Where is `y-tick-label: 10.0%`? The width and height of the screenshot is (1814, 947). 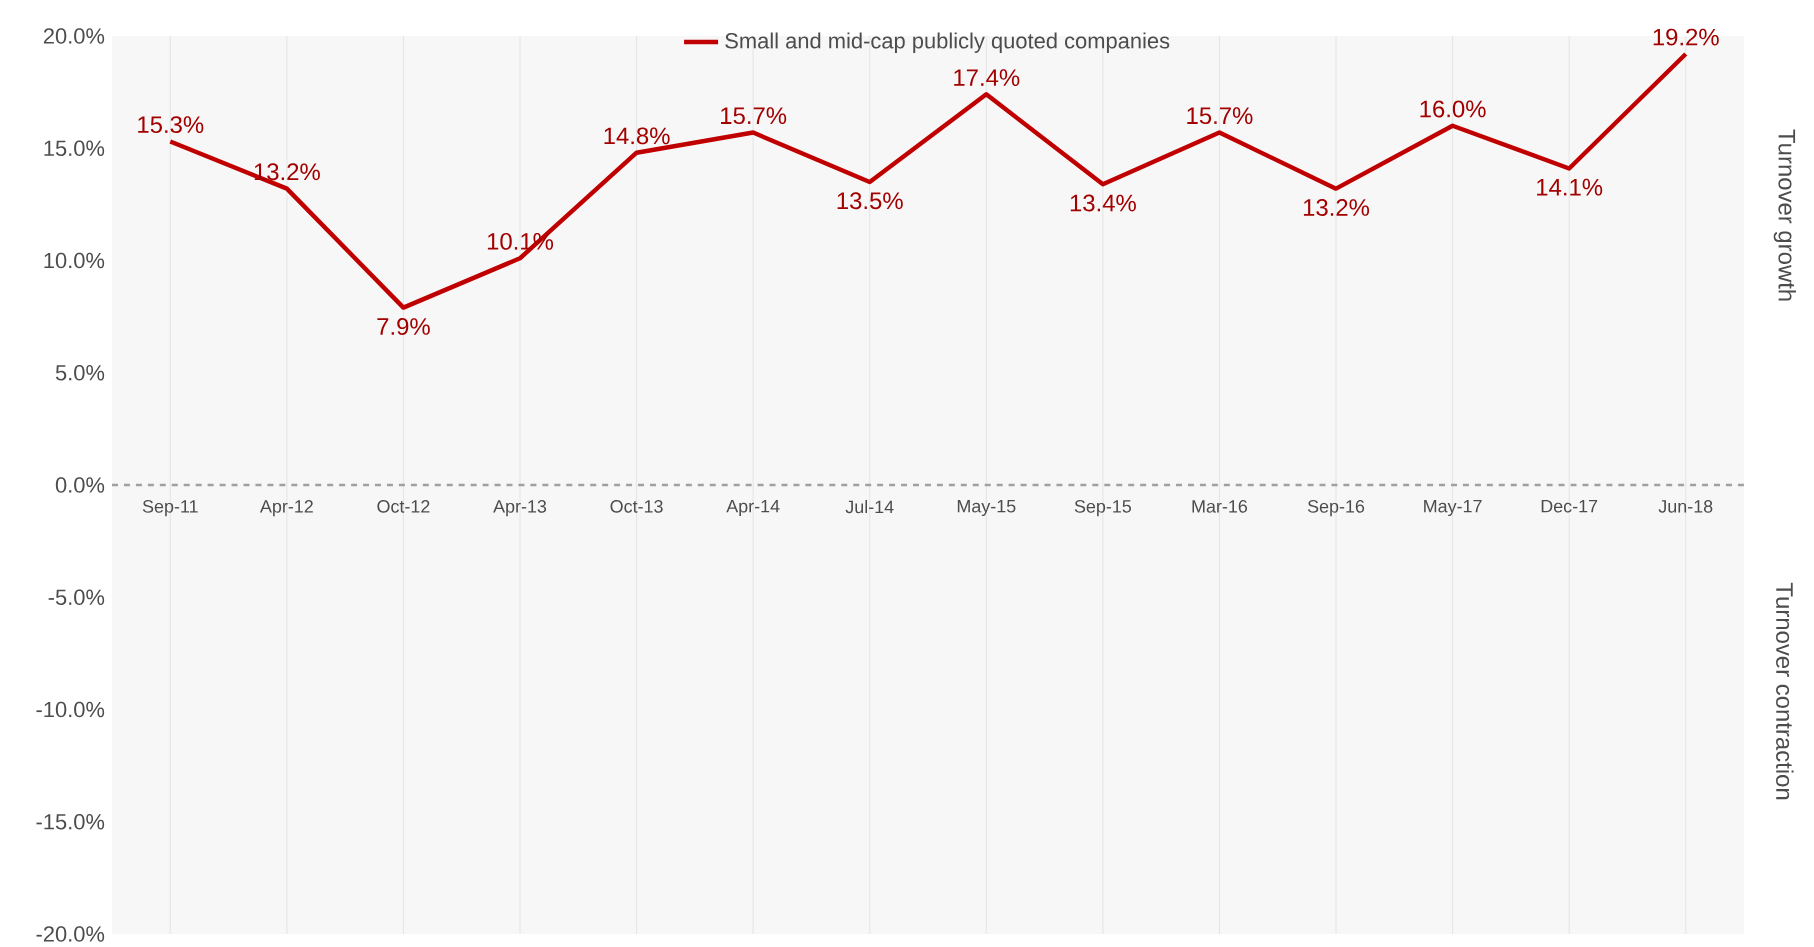 y-tick-label: 10.0% is located at coordinates (74, 260).